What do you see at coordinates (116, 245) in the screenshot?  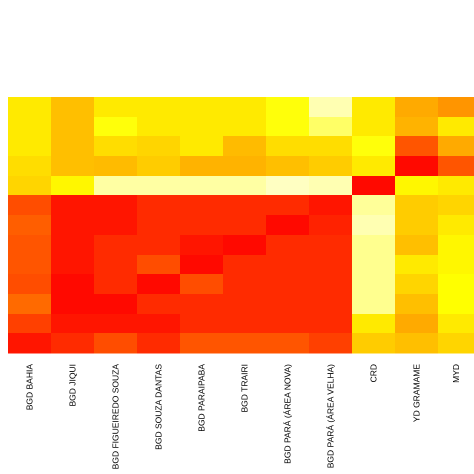 I see `heatmap-cell-r8-c3` at bounding box center [116, 245].